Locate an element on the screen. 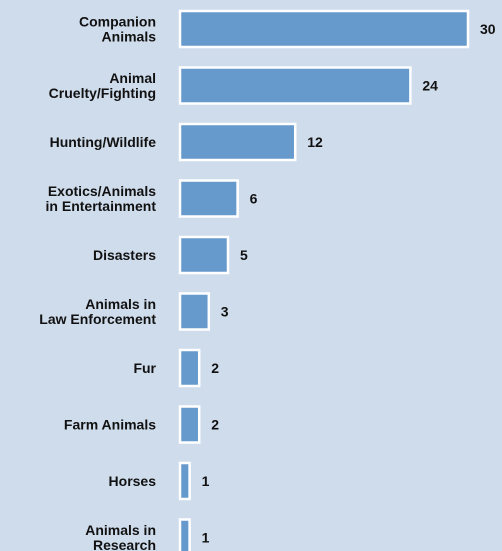 The height and width of the screenshot is (551, 502). category-label-2-0: Hunting/Wildlife is located at coordinates (103, 142).